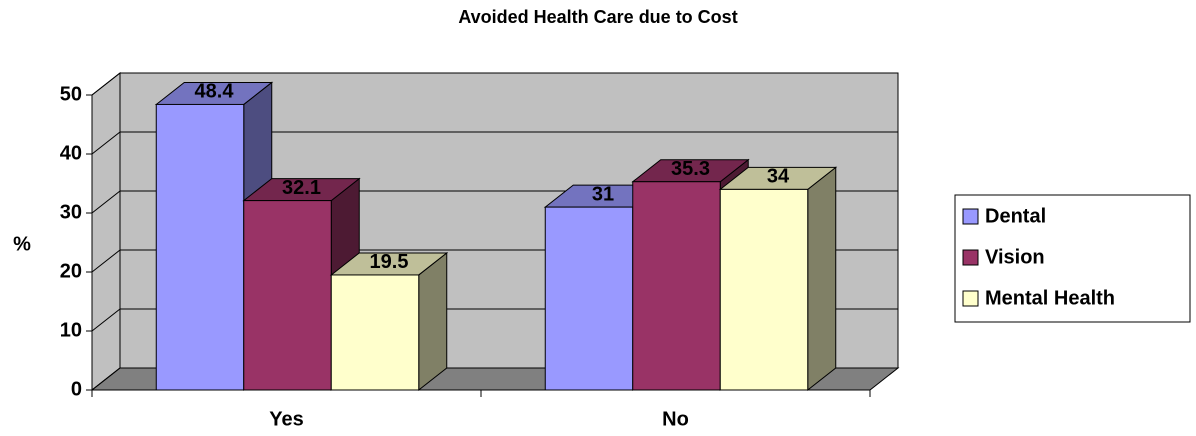  Describe the element at coordinates (1072, 258) in the screenshot. I see `legend-box` at that location.